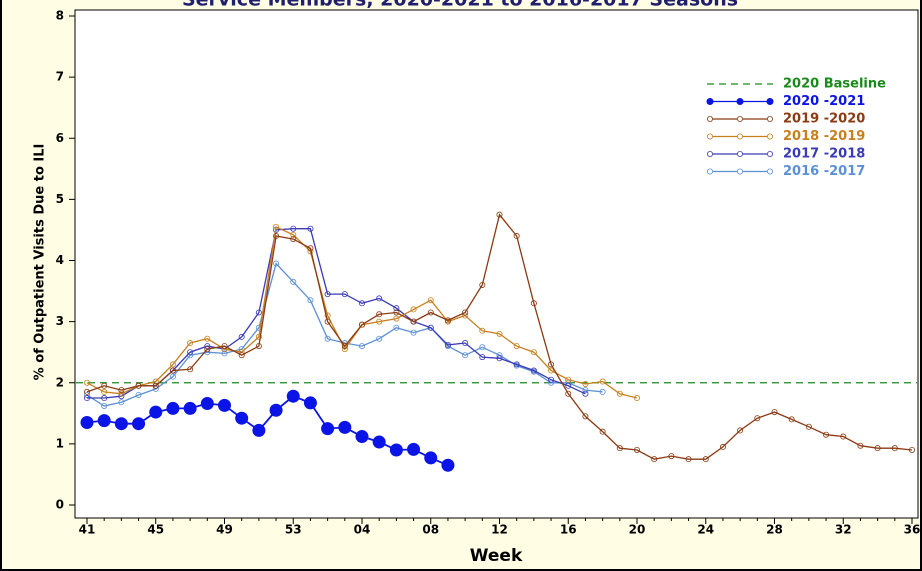 The image size is (922, 571). Describe the element at coordinates (637, 530) in the screenshot. I see `x-tick-label: 20` at that location.